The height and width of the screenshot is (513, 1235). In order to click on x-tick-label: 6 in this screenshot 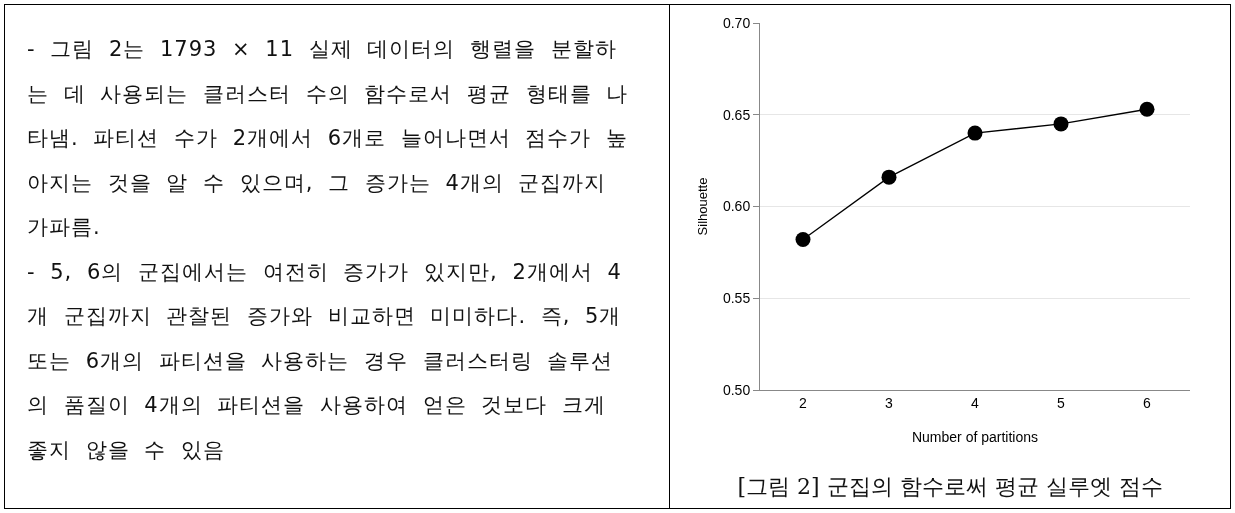, I will do `click(1147, 402)`.